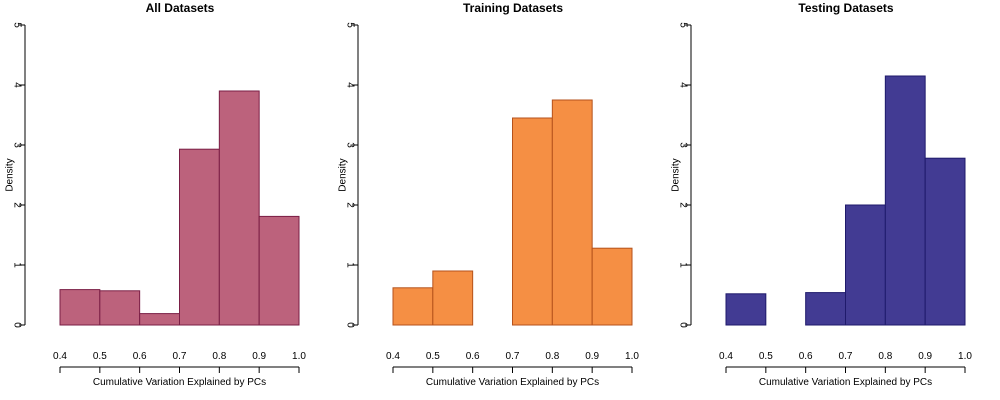  I want to click on chart-title: All Datasets, so click(180, 8).